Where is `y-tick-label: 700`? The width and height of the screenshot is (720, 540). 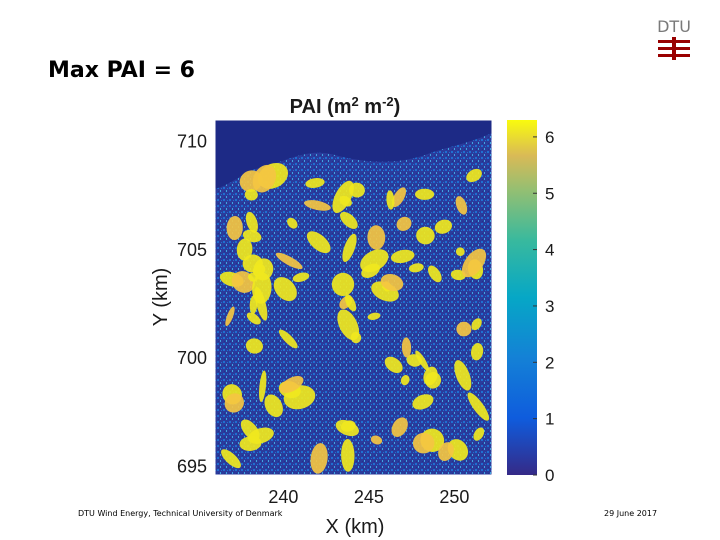 y-tick-label: 700 is located at coordinates (192, 358).